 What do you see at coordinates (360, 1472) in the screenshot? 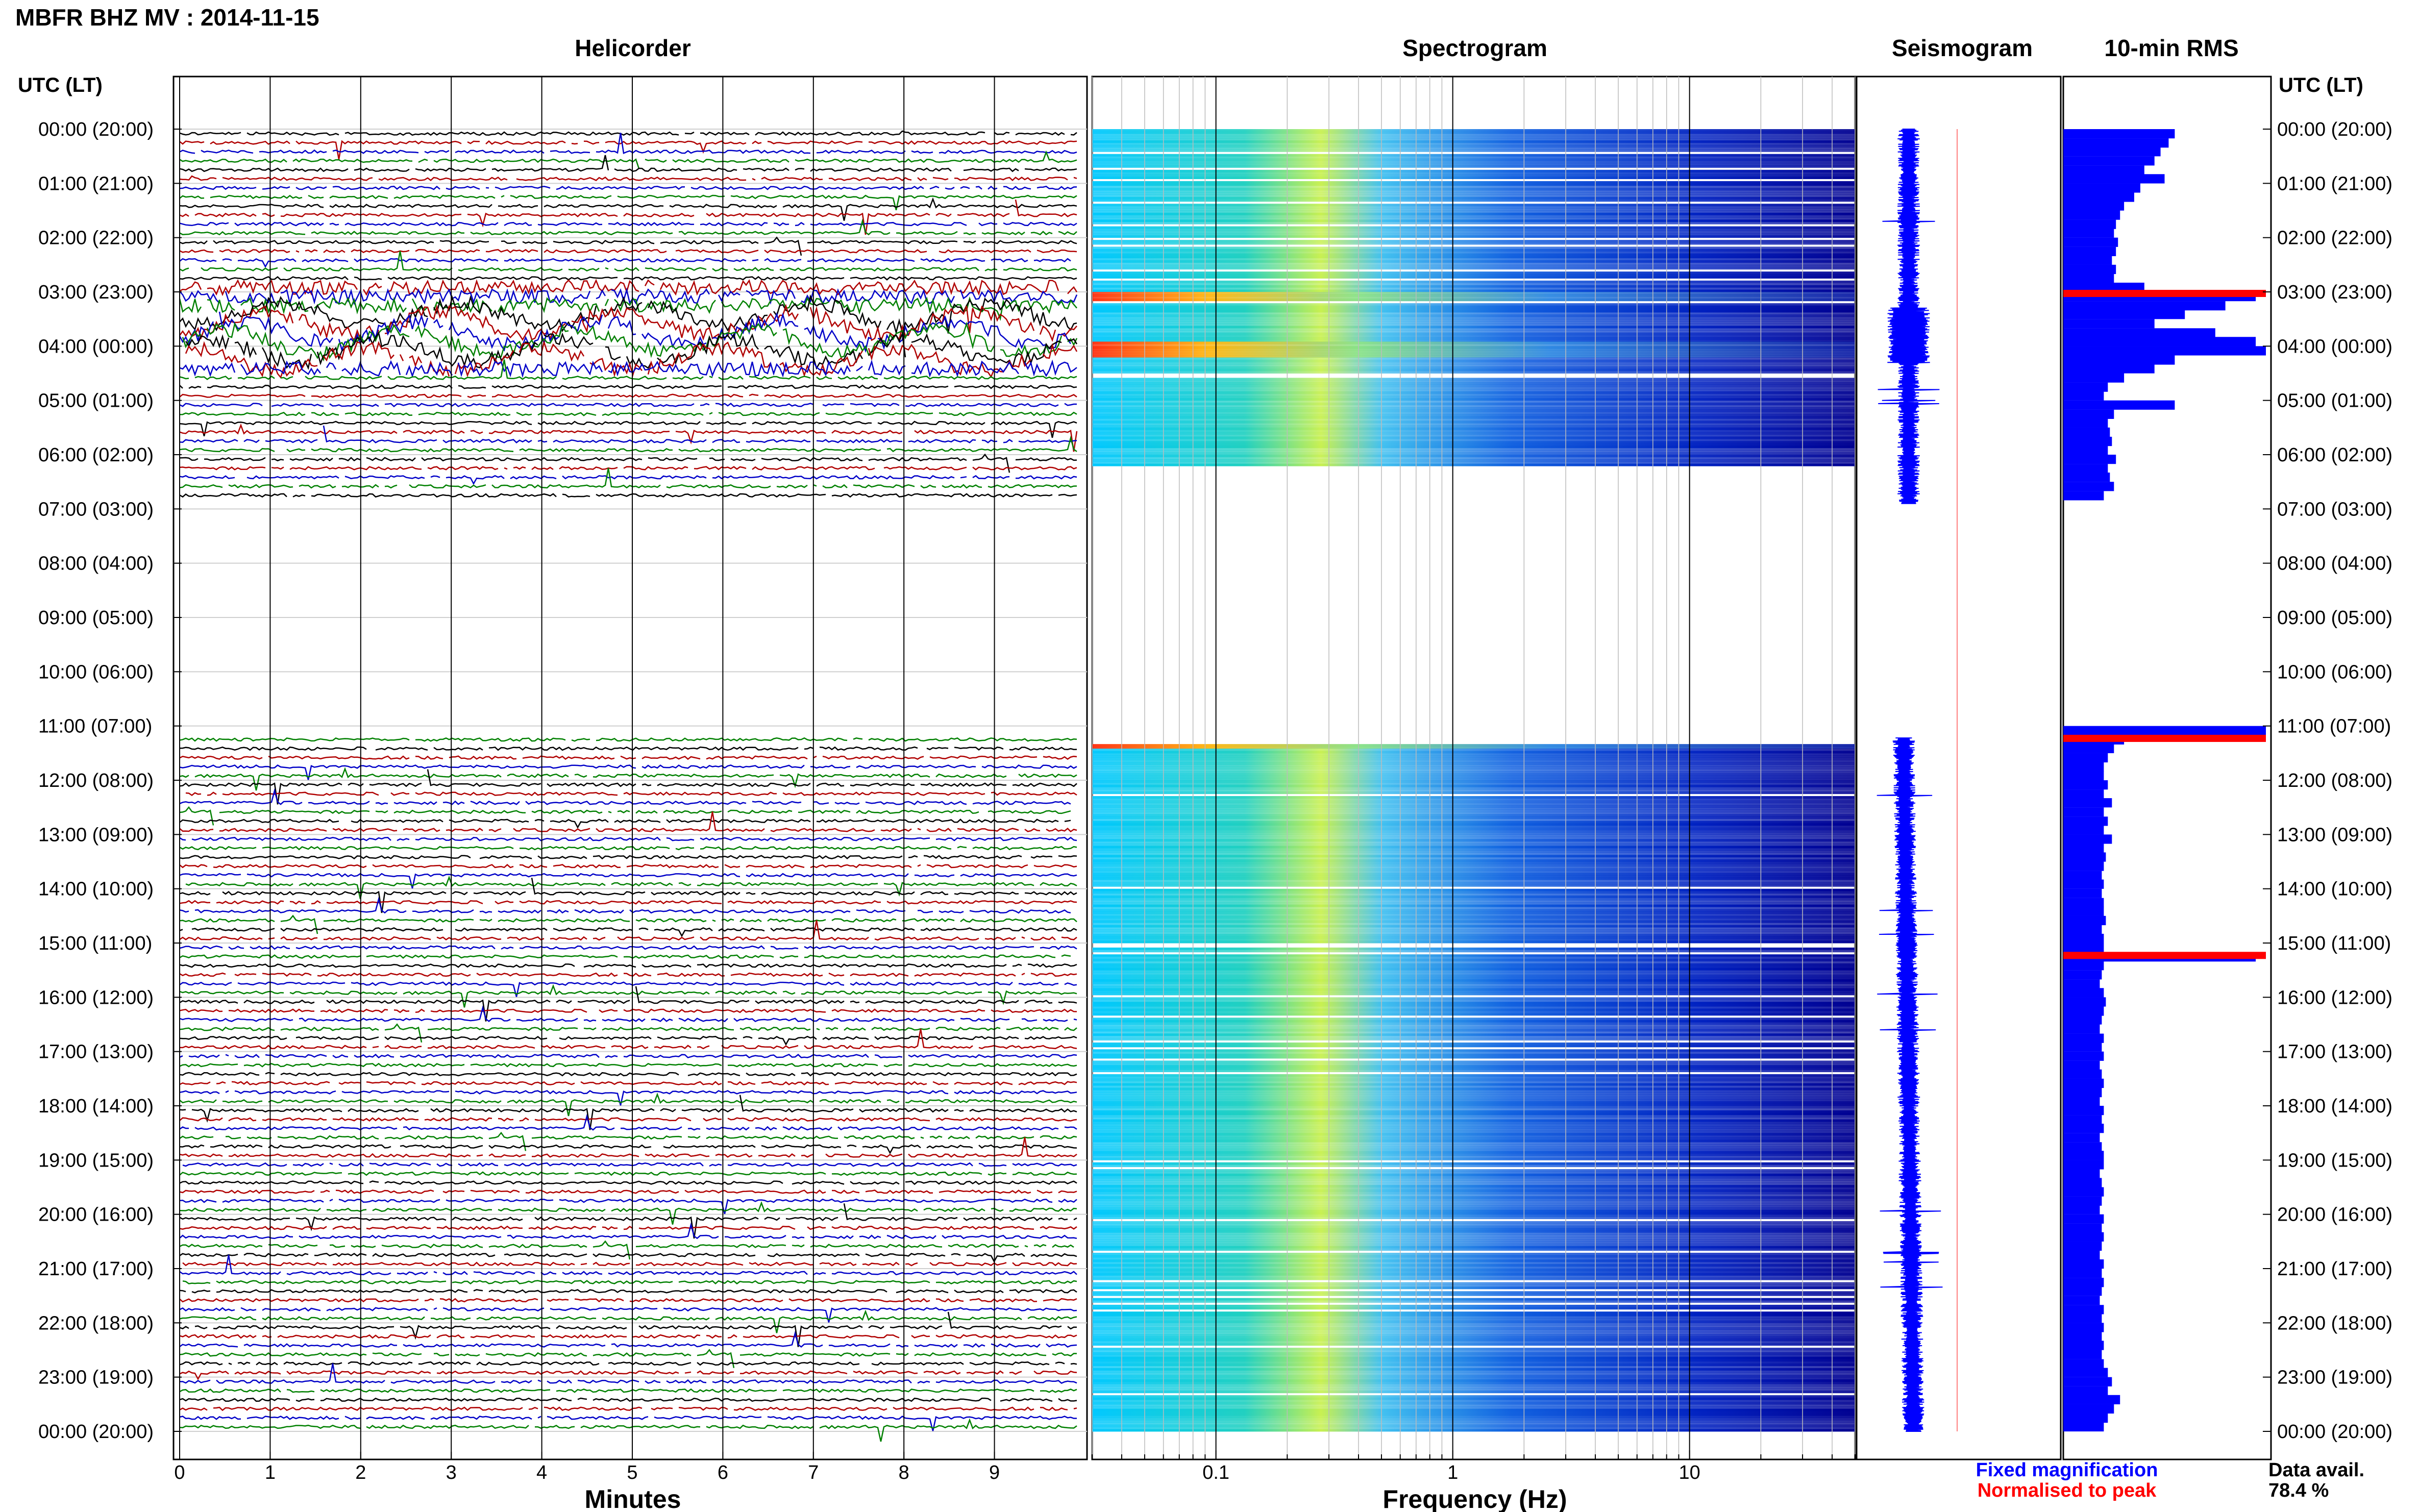
I see `x-tick-label: 2` at bounding box center [360, 1472].